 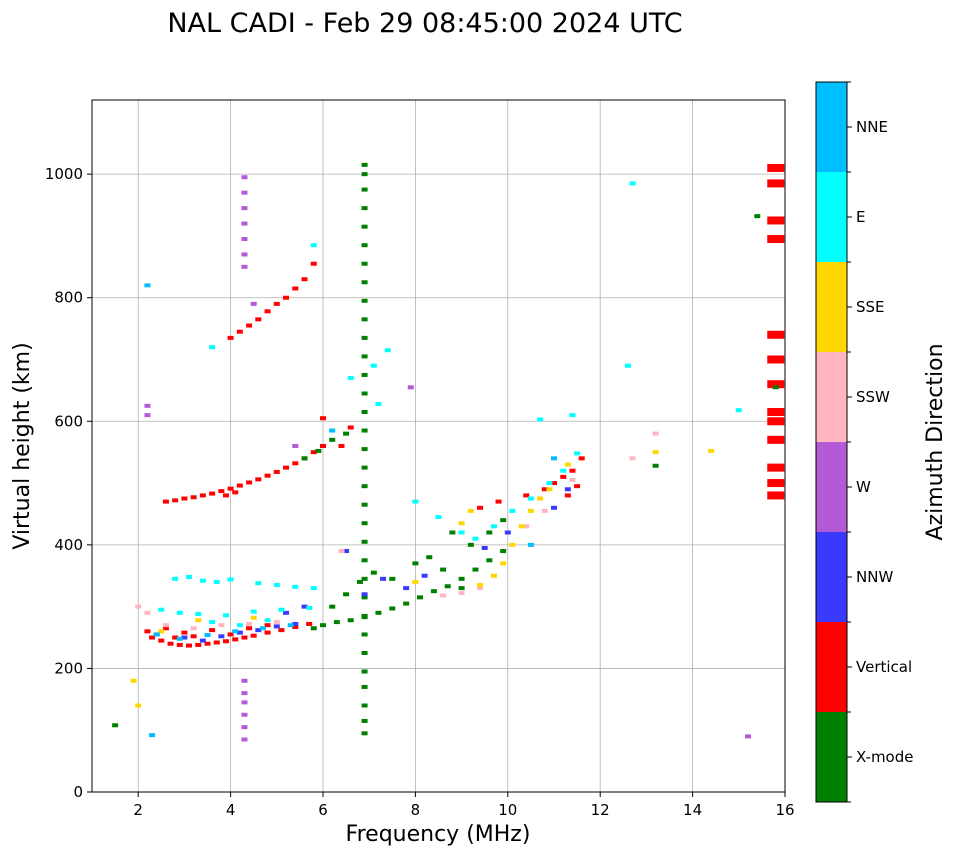 What do you see at coordinates (864, 442) in the screenshot?
I see `azimuth-colorbar: X-mode Vertical NNW W SSW SSE E NNE` at bounding box center [864, 442].